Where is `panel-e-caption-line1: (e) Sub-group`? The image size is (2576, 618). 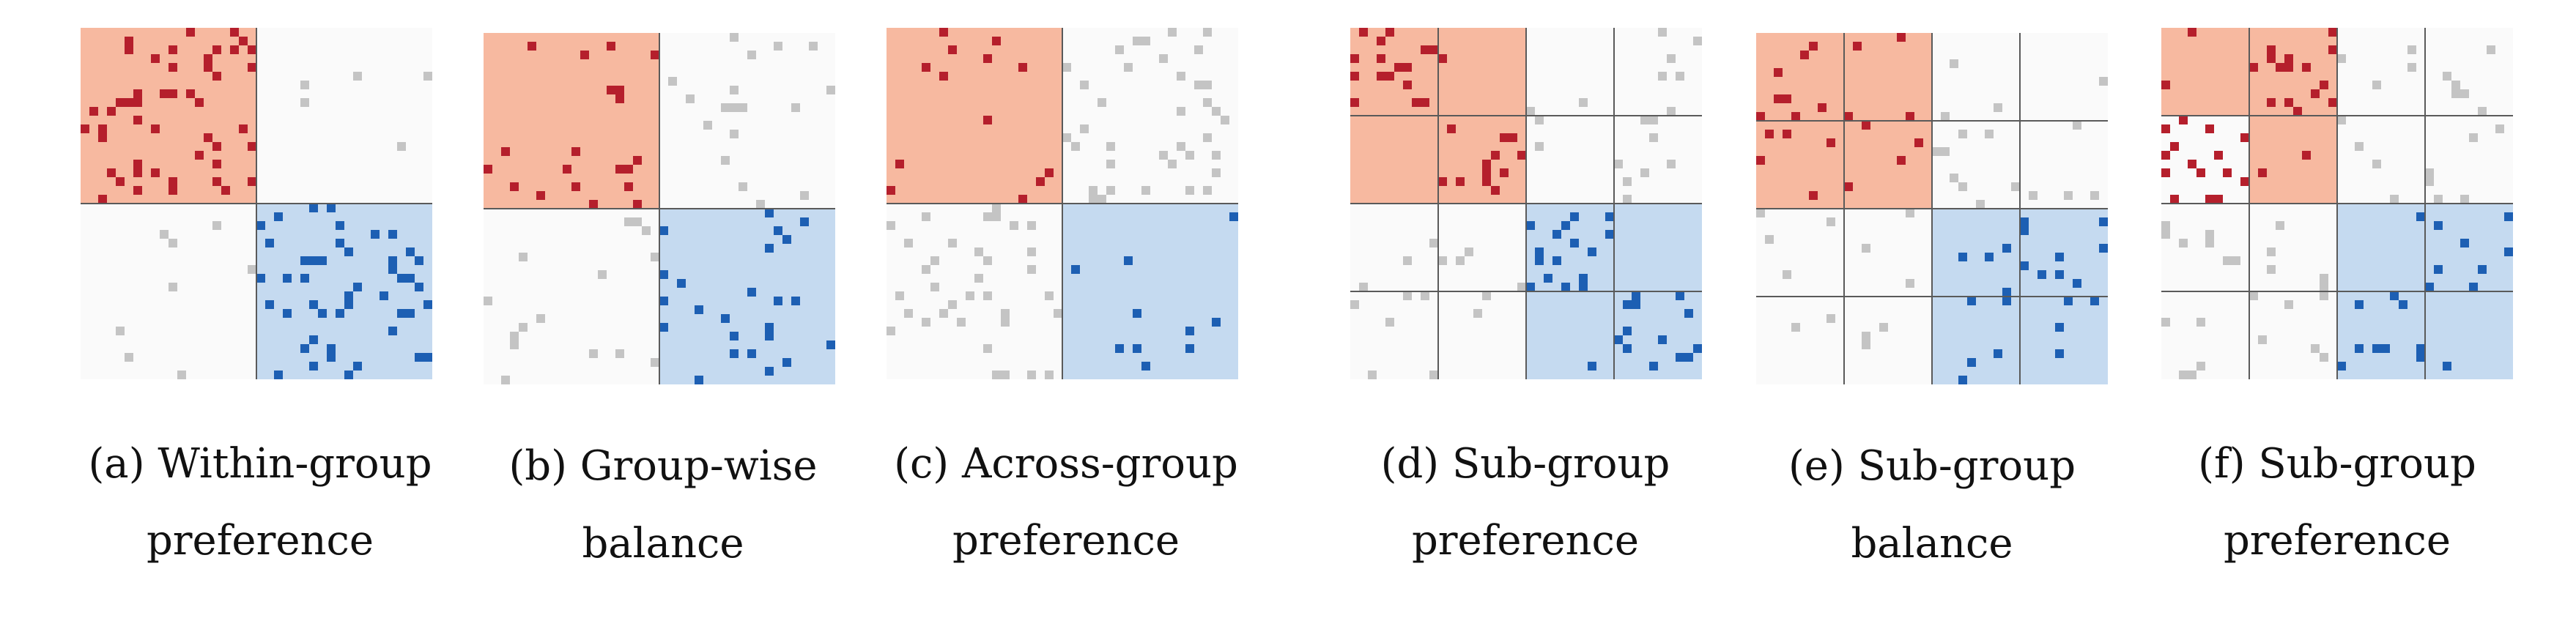 panel-e-caption-line1: (e) Sub-group is located at coordinates (1932, 466).